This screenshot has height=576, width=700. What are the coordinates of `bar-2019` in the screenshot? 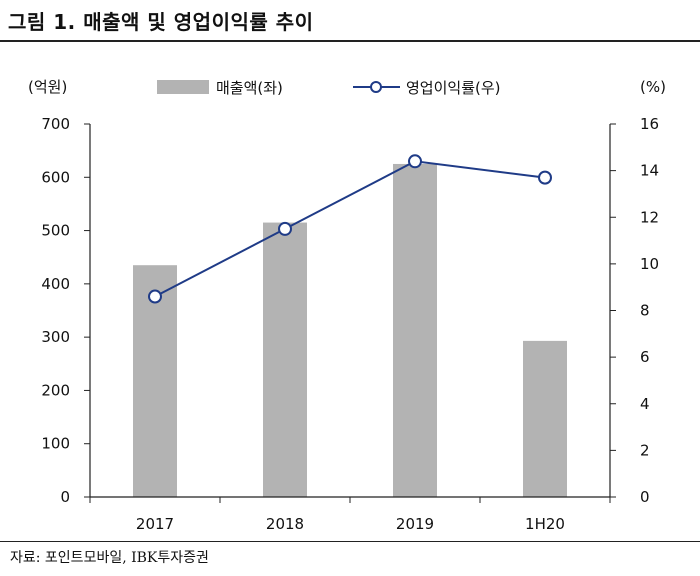 It's located at (415, 330).